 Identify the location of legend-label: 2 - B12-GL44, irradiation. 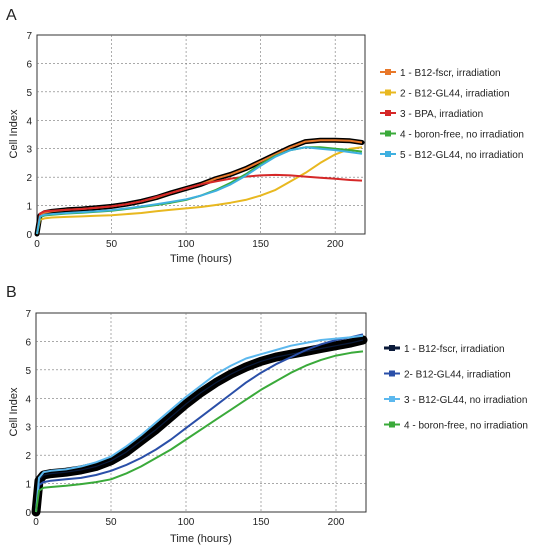
(455, 94).